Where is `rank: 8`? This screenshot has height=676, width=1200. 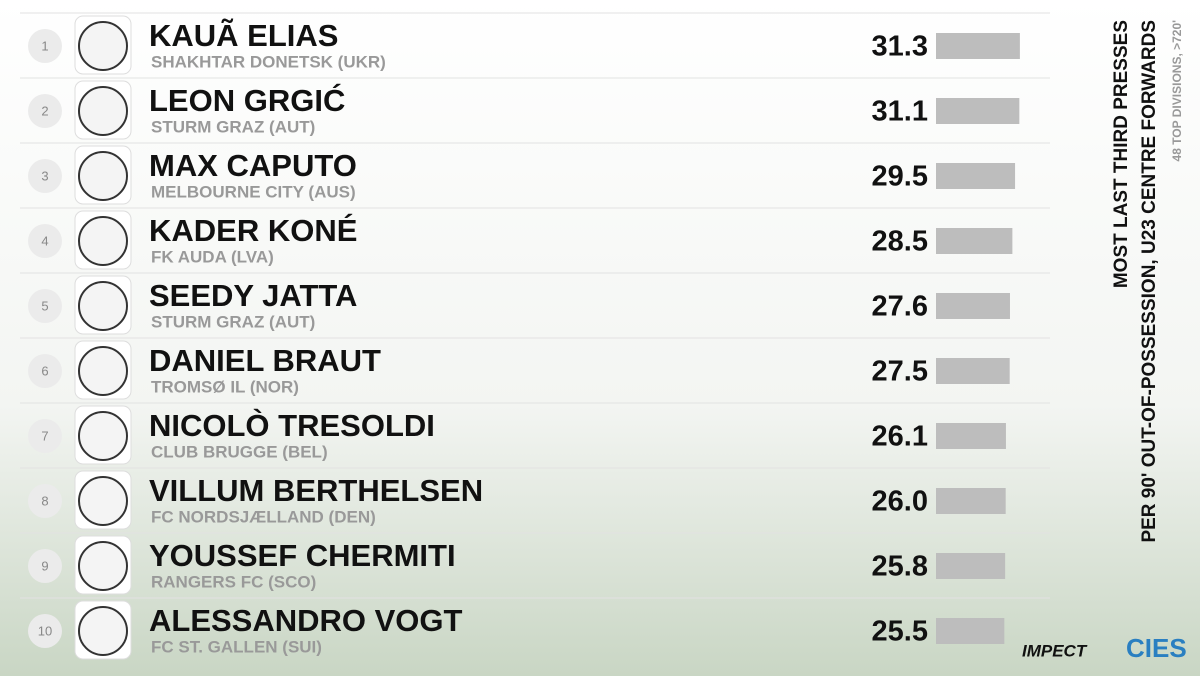 rank: 8 is located at coordinates (44, 500).